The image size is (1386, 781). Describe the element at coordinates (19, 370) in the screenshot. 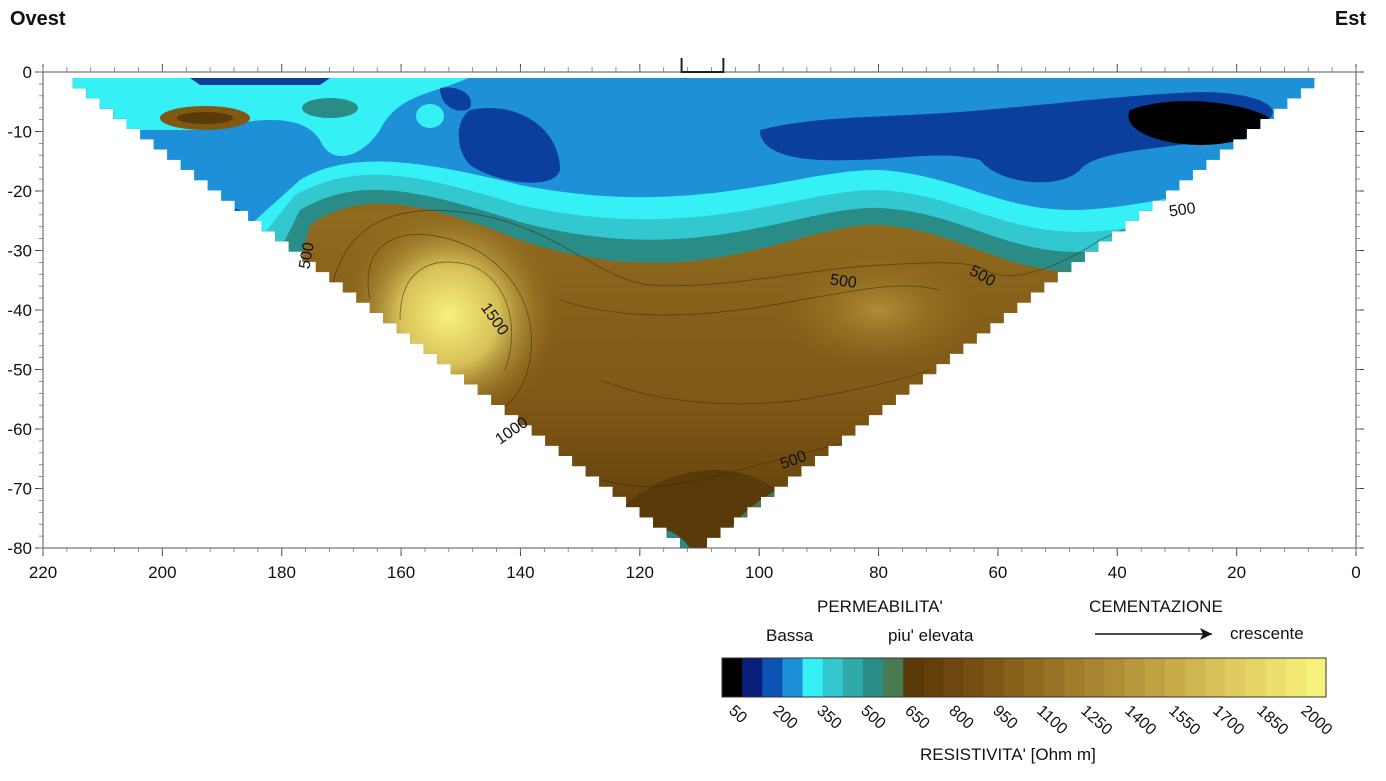

I see `y-tick-label: -50` at that location.